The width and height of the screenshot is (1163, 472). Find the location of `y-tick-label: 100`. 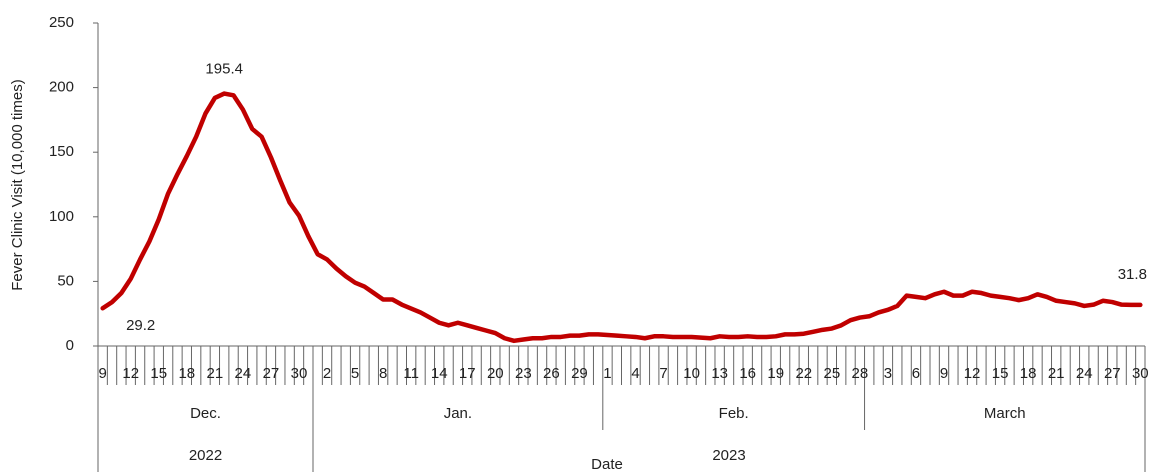

y-tick-label: 100 is located at coordinates (61, 216).